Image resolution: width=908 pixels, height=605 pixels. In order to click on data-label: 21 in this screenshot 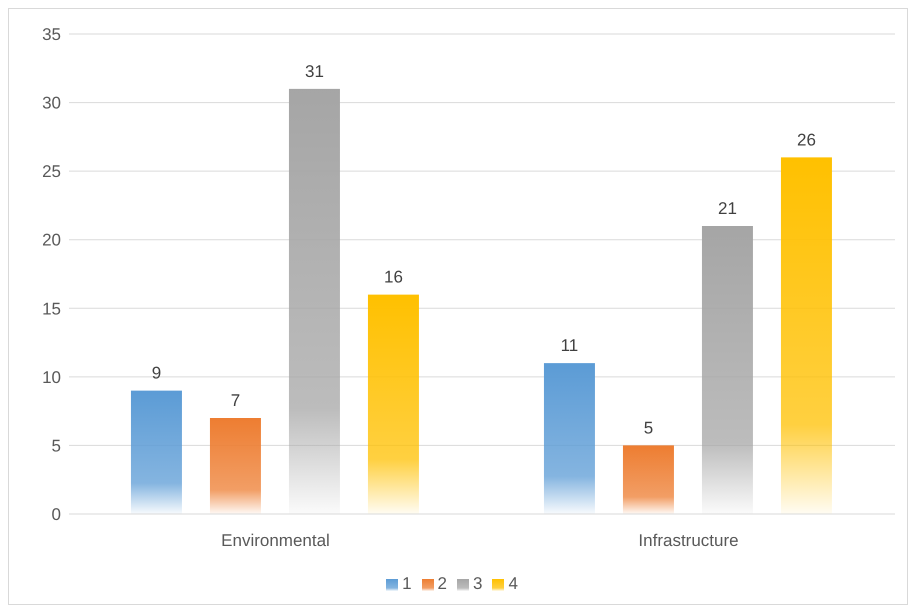, I will do `click(727, 208)`.